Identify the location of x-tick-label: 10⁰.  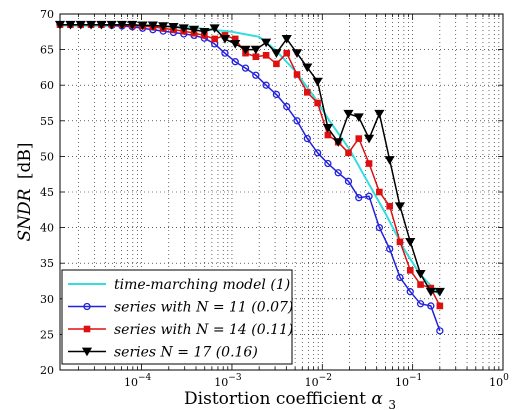
(499, 381).